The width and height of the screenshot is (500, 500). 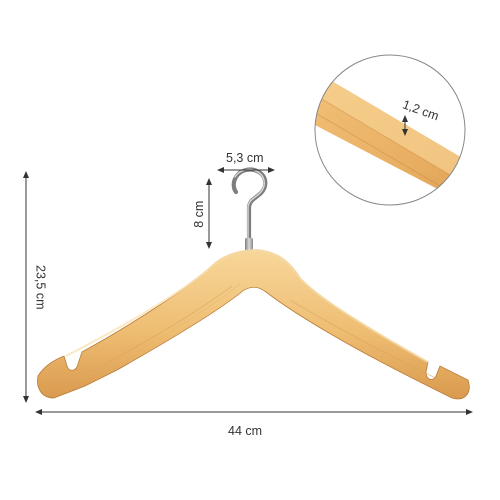 I want to click on total-height-label: 23,5 cm, so click(x=40, y=287).